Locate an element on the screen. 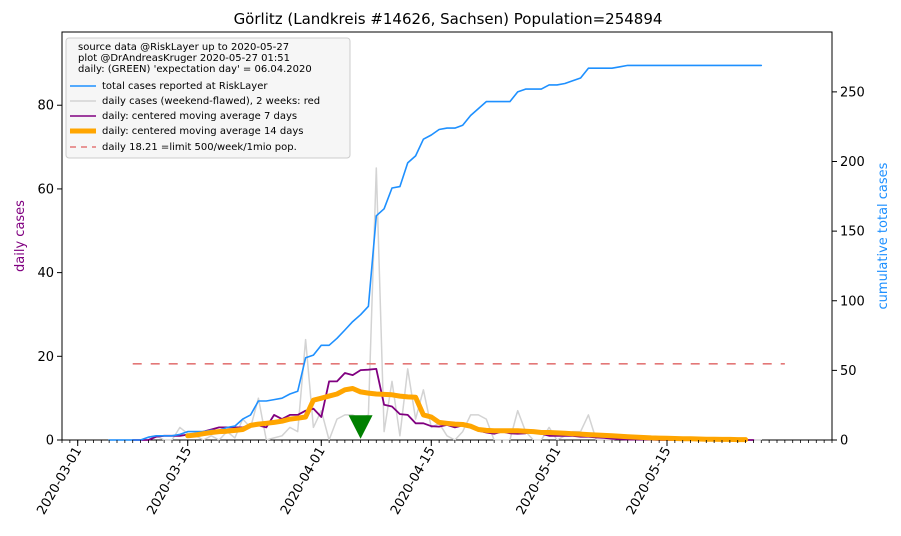  legend-box is located at coordinates (208, 98).